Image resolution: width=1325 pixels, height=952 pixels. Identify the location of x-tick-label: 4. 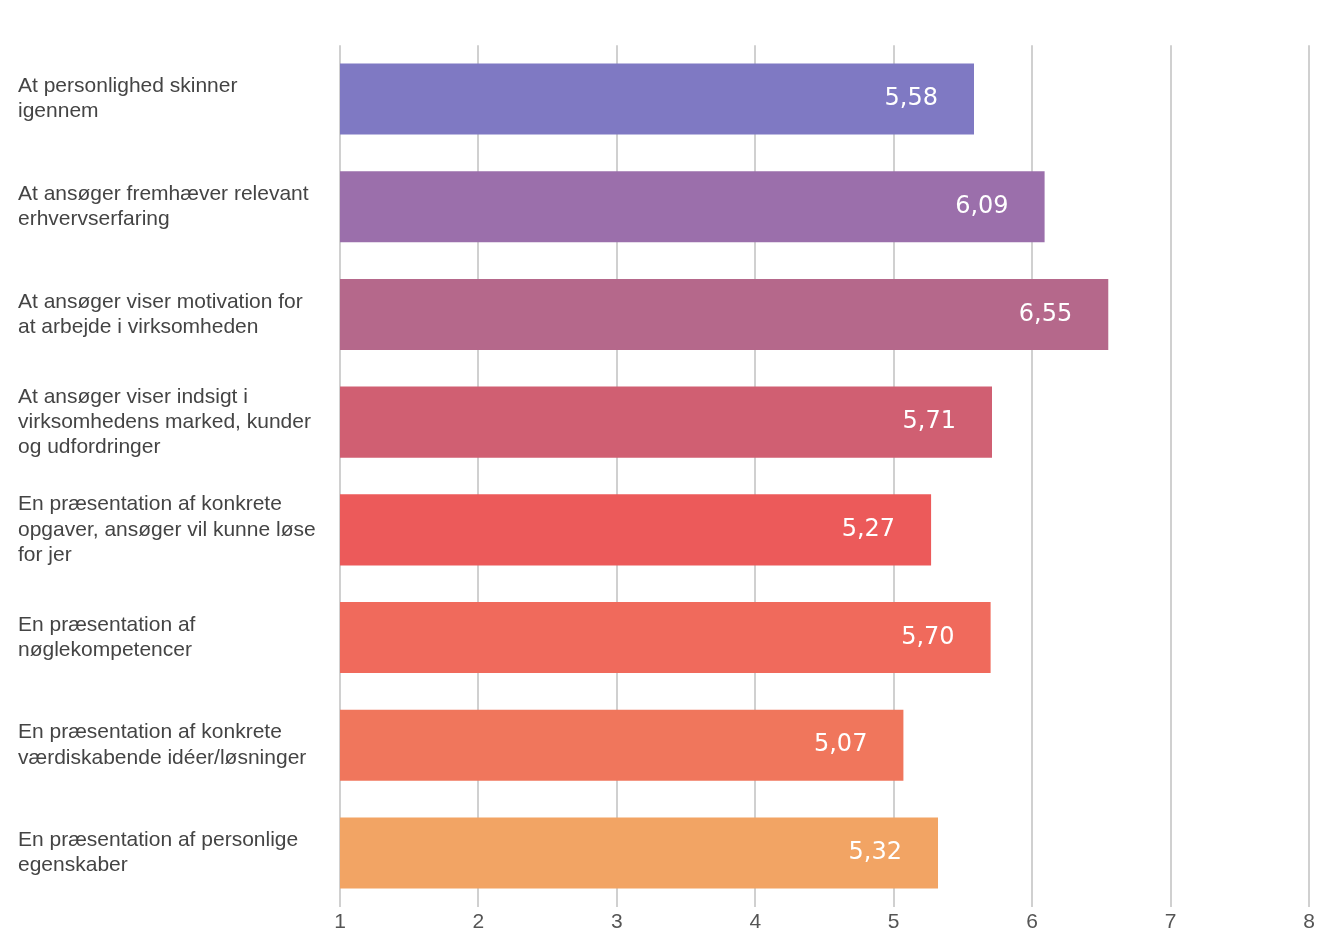
(755, 921).